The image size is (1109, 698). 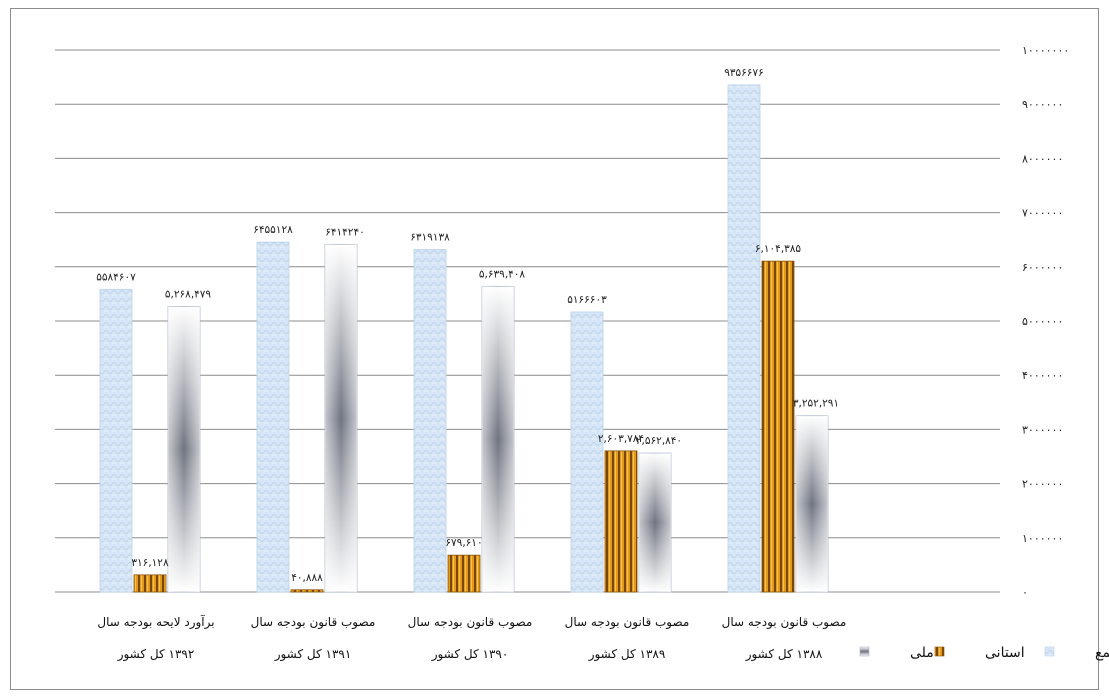 I want to click on legend-swatch-provincial, so click(x=939, y=651).